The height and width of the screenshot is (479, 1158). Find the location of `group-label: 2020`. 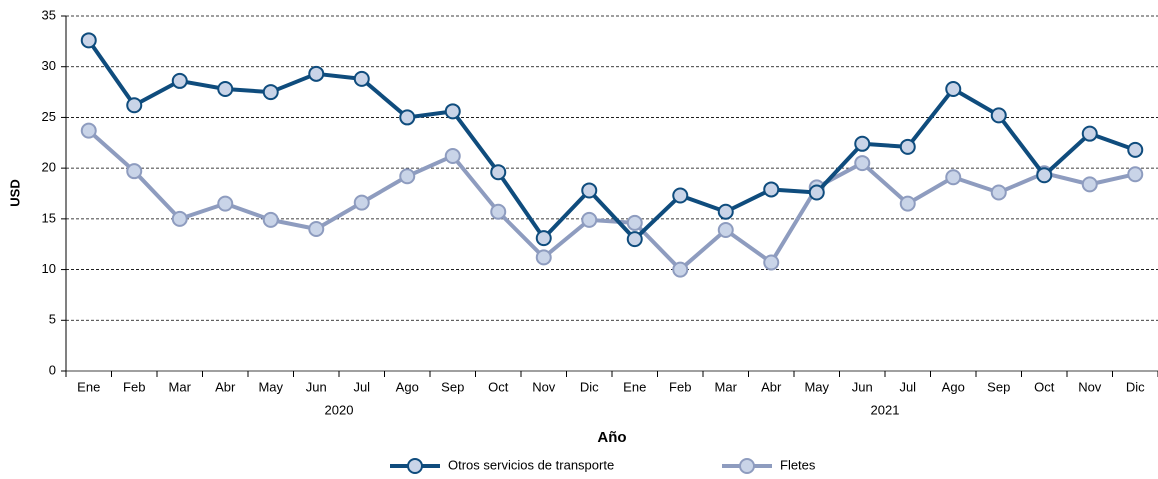

group-label: 2020 is located at coordinates (339, 409).